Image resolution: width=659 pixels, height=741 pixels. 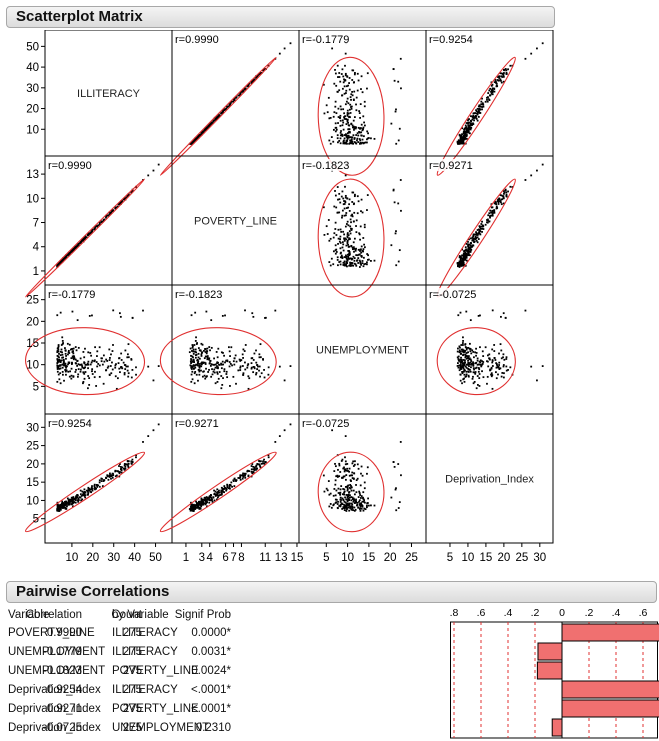 I want to click on density-ellipse, so click(x=351, y=116).